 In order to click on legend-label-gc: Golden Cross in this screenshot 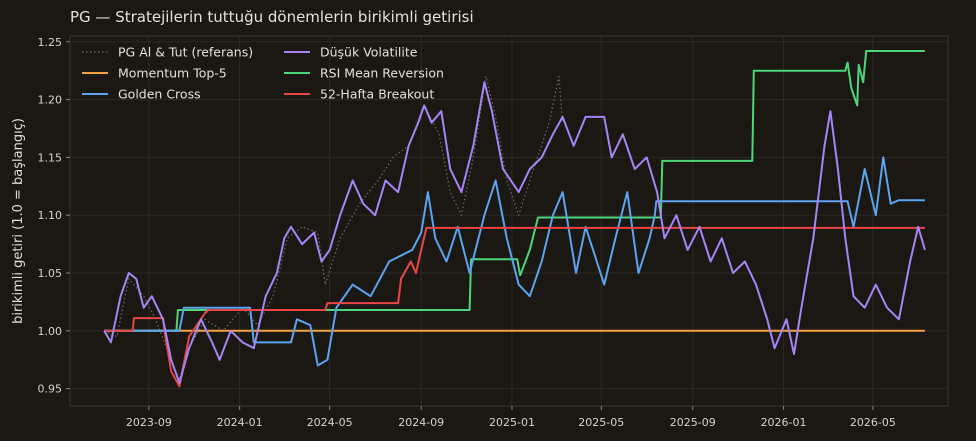, I will do `click(159, 94)`.